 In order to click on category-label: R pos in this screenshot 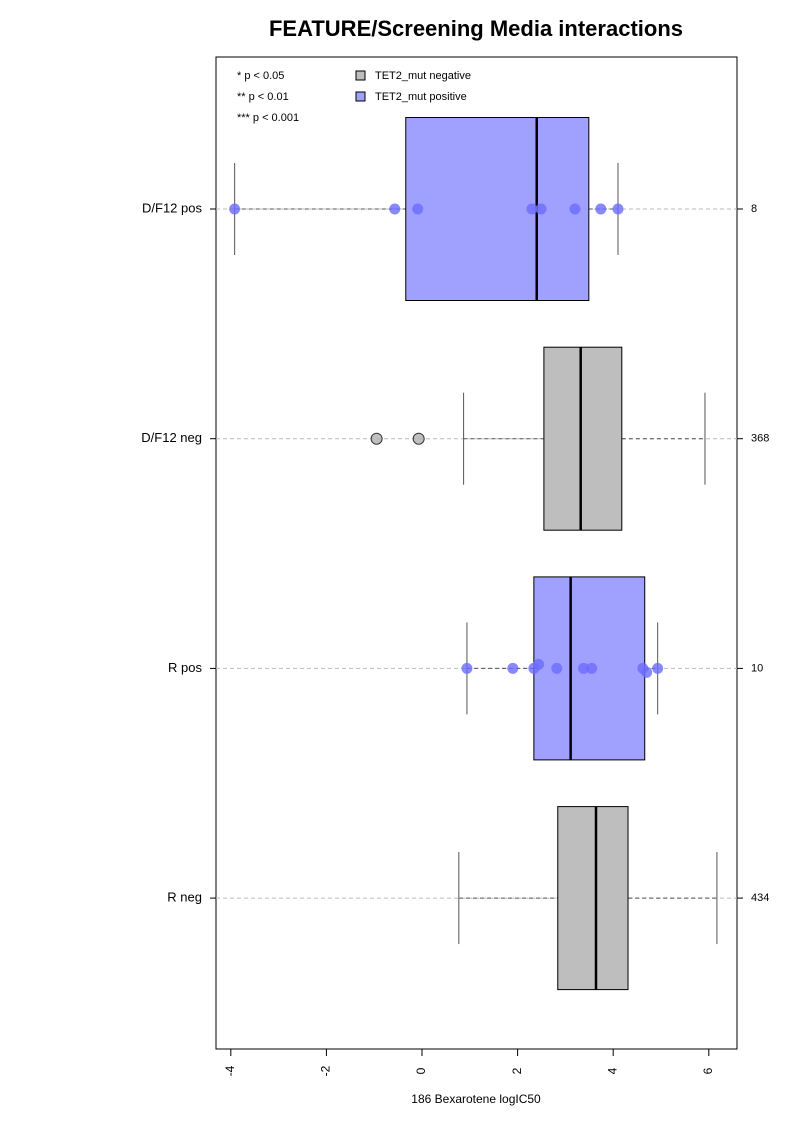, I will do `click(185, 667)`.